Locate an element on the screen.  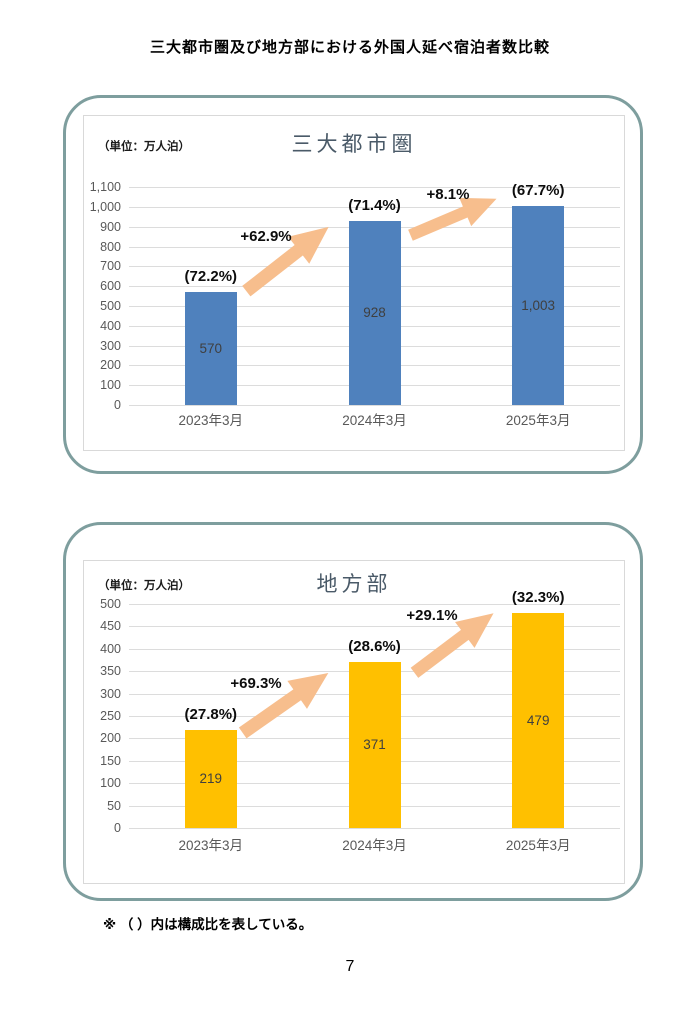
bar-value-label: 371 is located at coordinates (374, 744).